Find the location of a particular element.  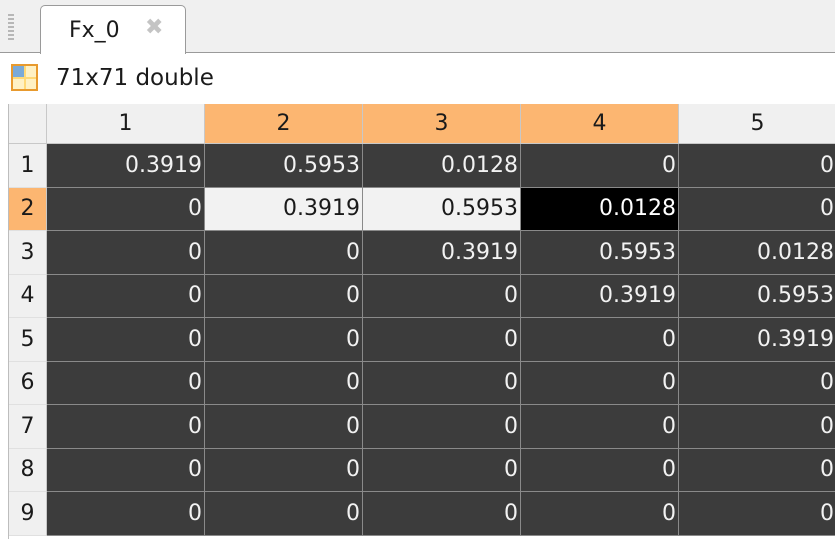

row-header-2: 2 is located at coordinates (28, 209).